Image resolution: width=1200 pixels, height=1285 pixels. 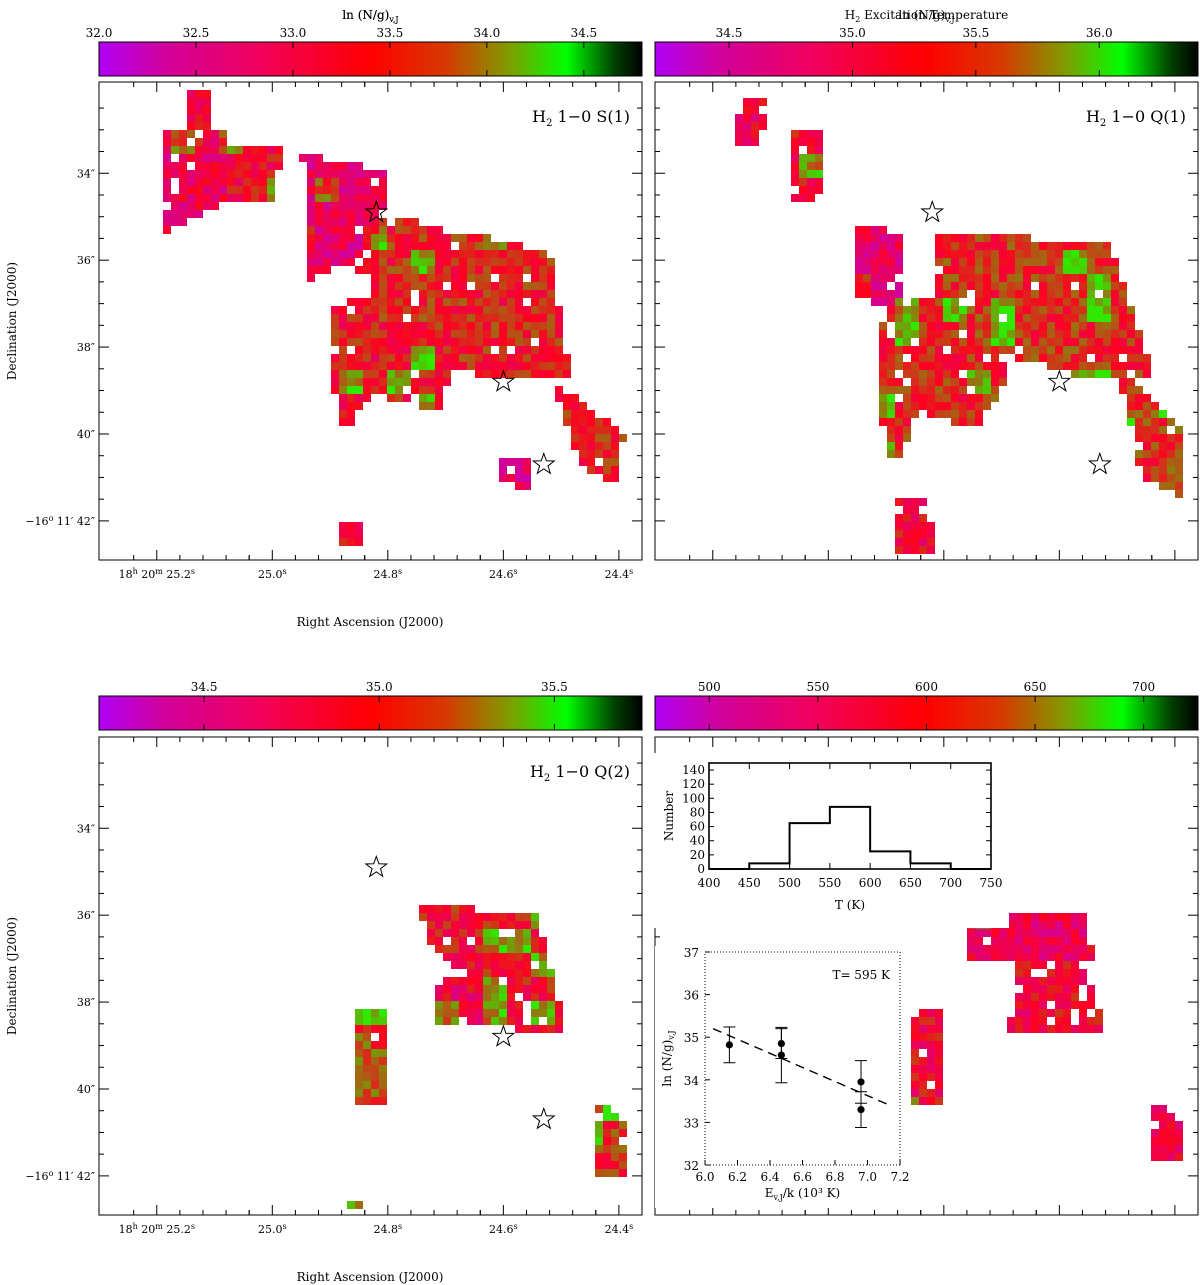 What do you see at coordinates (400, 1226) in the screenshot?
I see `ra-seconds-unit: s` at bounding box center [400, 1226].